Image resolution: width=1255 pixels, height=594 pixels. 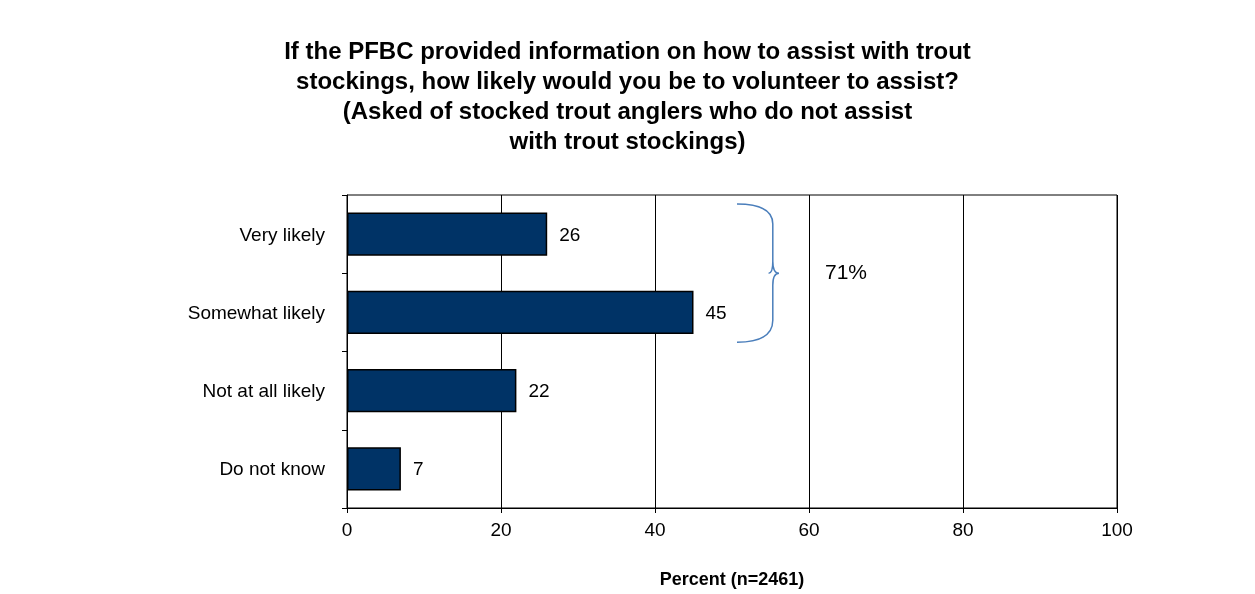 What do you see at coordinates (418, 469) in the screenshot?
I see `data-label: 7` at bounding box center [418, 469].